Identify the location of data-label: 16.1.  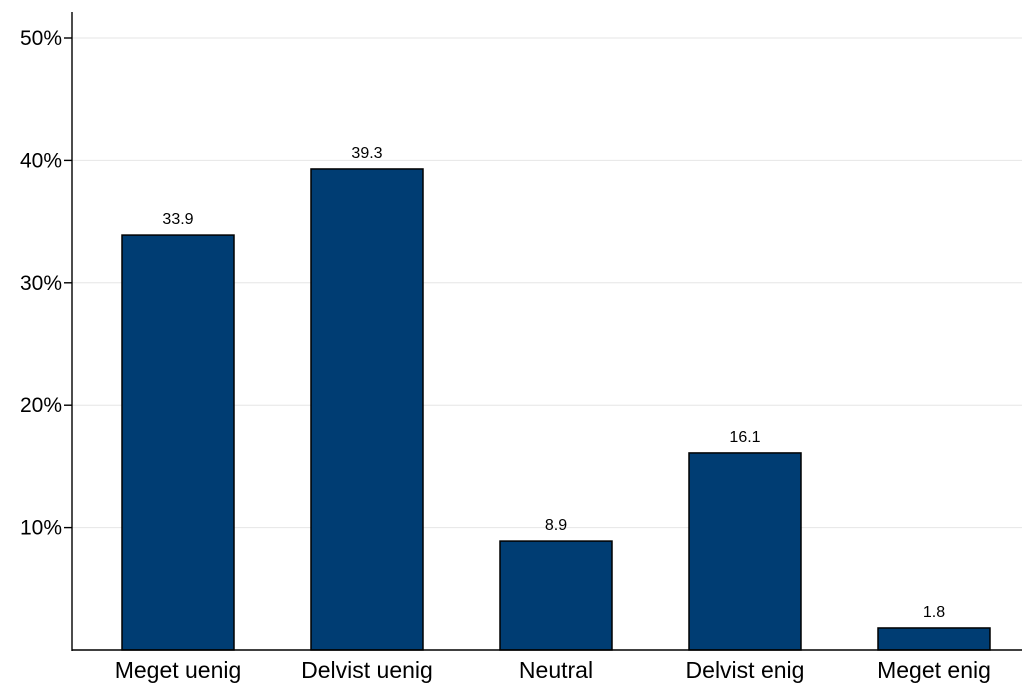
(744, 437).